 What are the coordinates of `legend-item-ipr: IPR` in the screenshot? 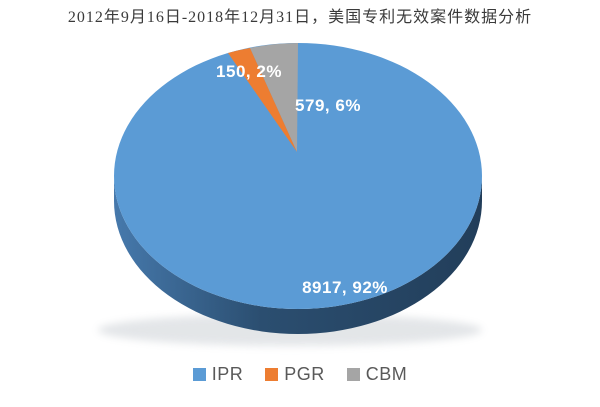 It's located at (218, 374).